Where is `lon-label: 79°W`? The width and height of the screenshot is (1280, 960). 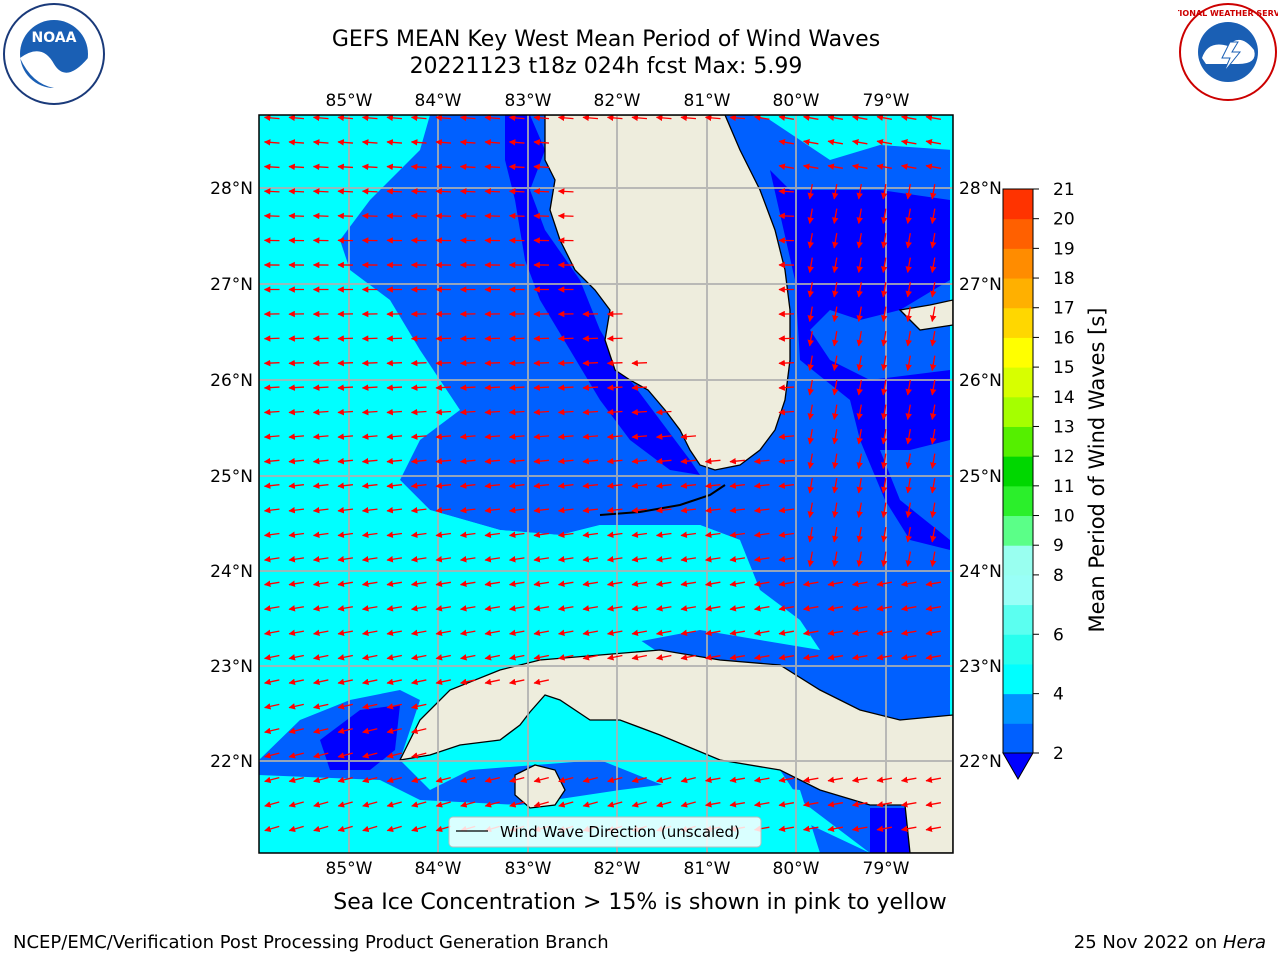 lon-label: 79°W is located at coordinates (886, 101).